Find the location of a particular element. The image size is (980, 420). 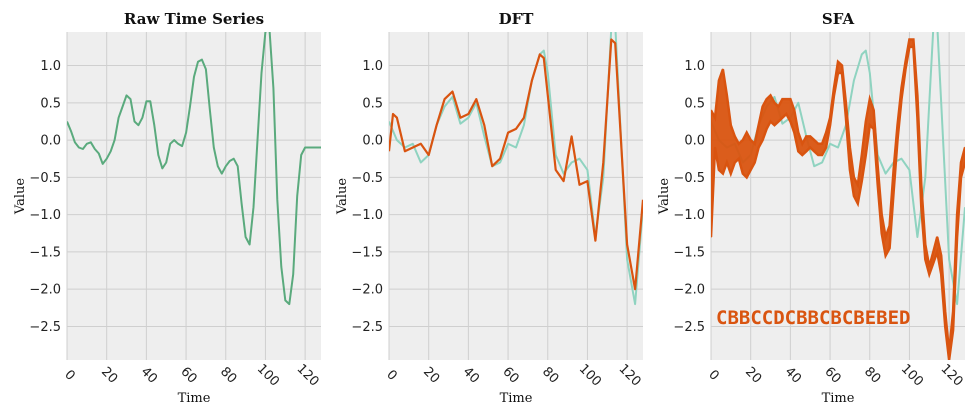

y-axis-label-dft: Value is located at coordinates (342, 196).